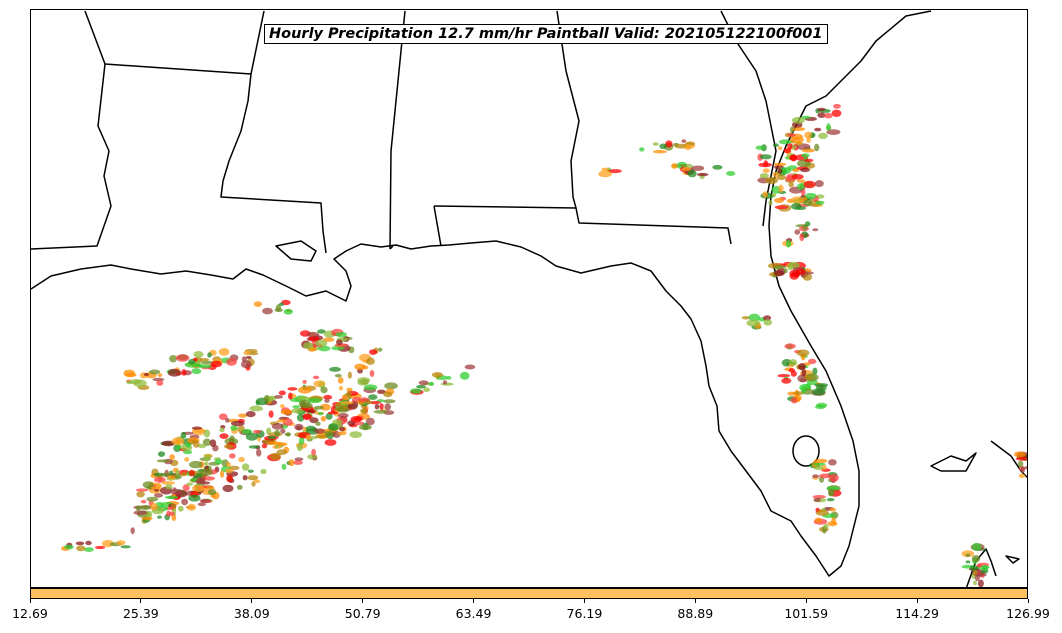 This screenshot has height=633, width=1062. I want to click on colorbar-tick-label: 25.39, so click(140, 613).